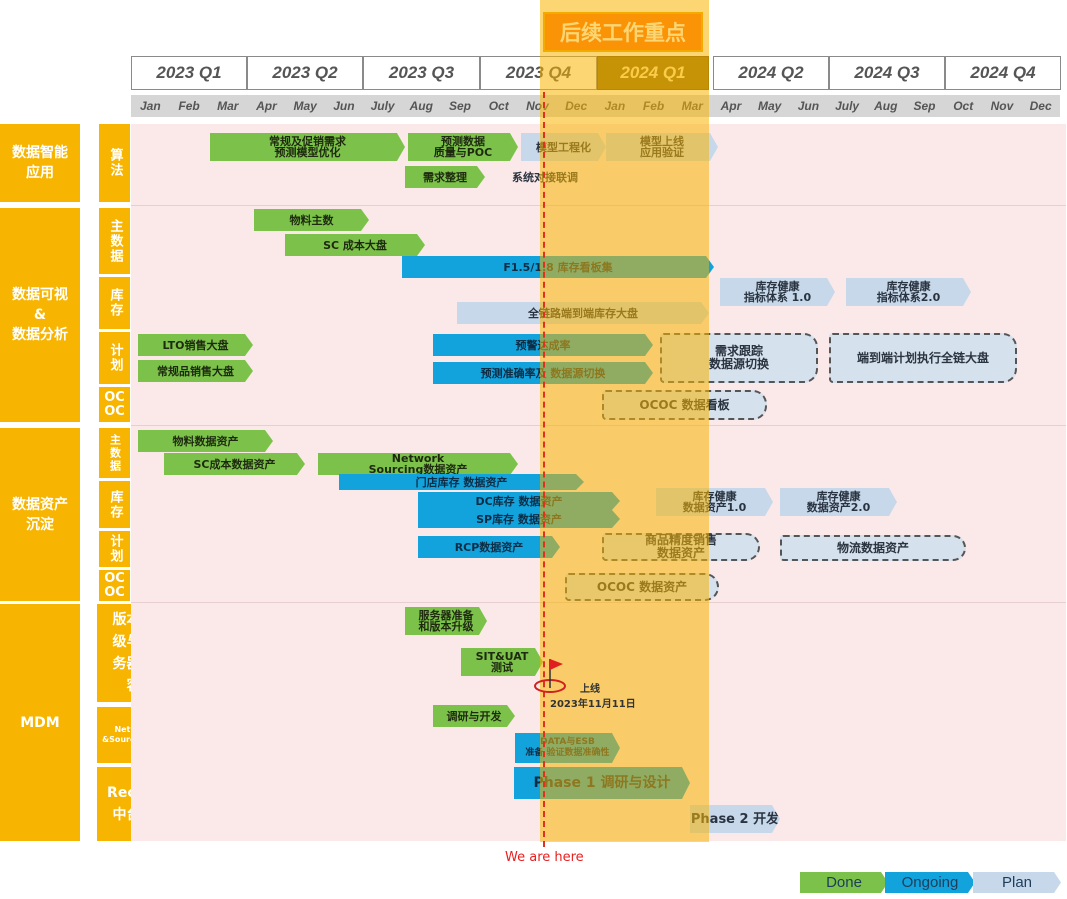 This screenshot has width=1067, height=899. Describe the element at coordinates (189, 73) in the screenshot. I see `quarter-2023-q1: 2023 Q1` at that location.